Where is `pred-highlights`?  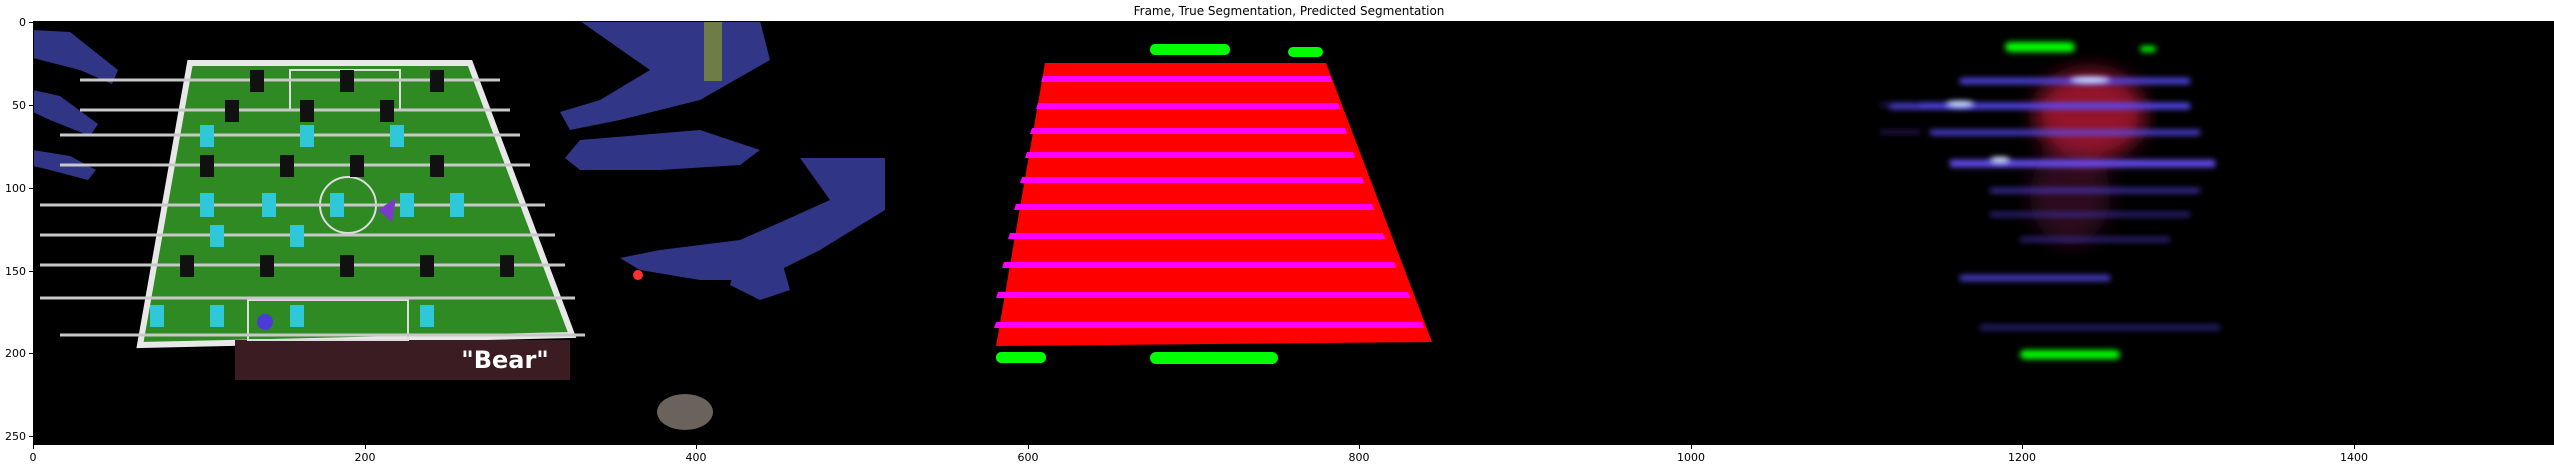
pred-highlights is located at coordinates (2028, 120).